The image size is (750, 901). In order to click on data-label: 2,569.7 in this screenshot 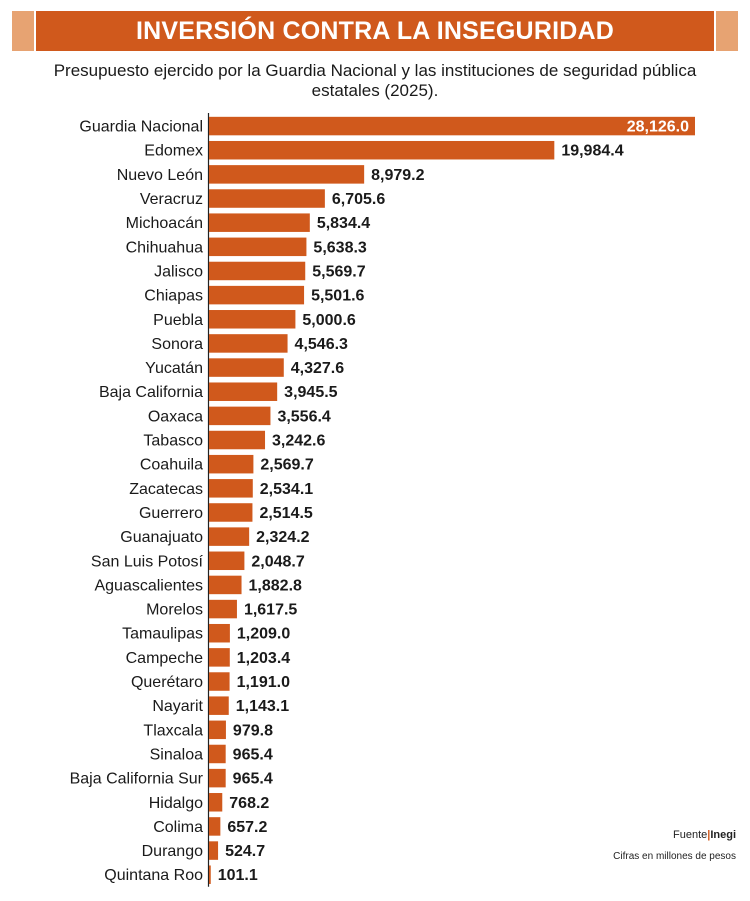, I will do `click(286, 465)`.